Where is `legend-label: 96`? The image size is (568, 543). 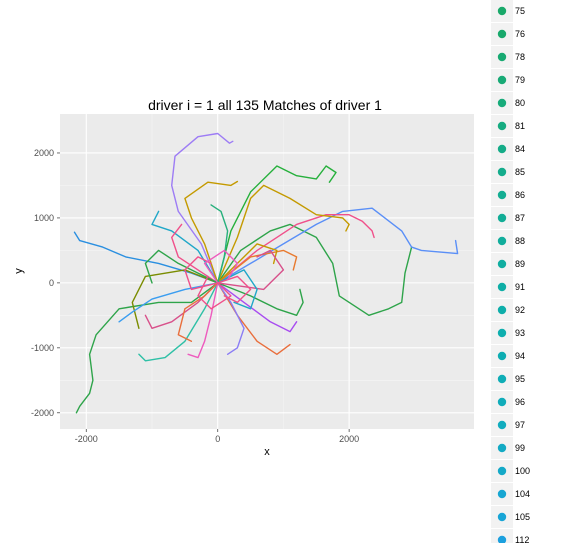
legend-label: 96 is located at coordinates (520, 402).